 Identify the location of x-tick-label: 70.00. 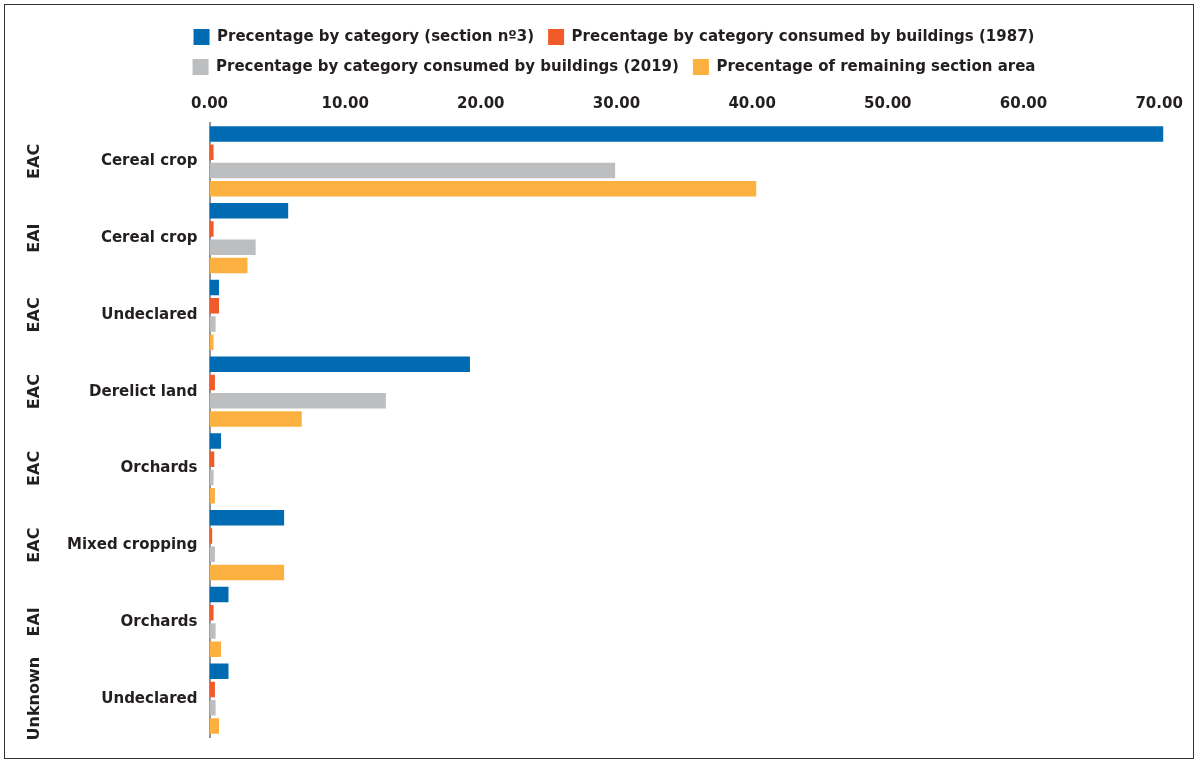
(1159, 102).